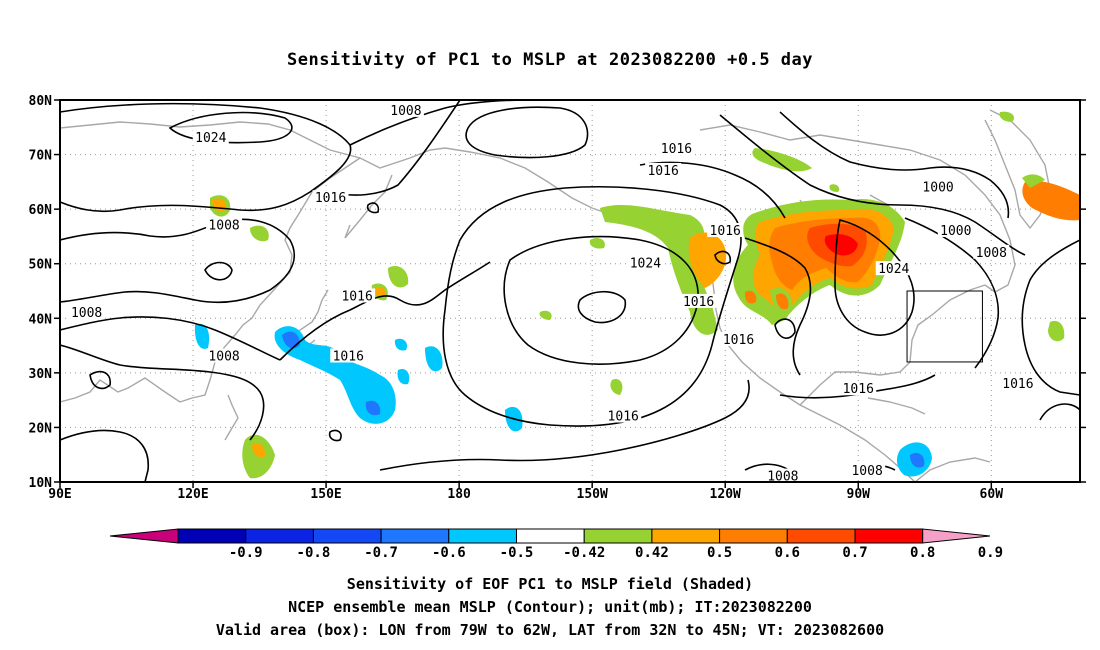 The height and width of the screenshot is (650, 1100). What do you see at coordinates (652, 553) in the screenshot?
I see `colorbar-label: 0.42` at bounding box center [652, 553].